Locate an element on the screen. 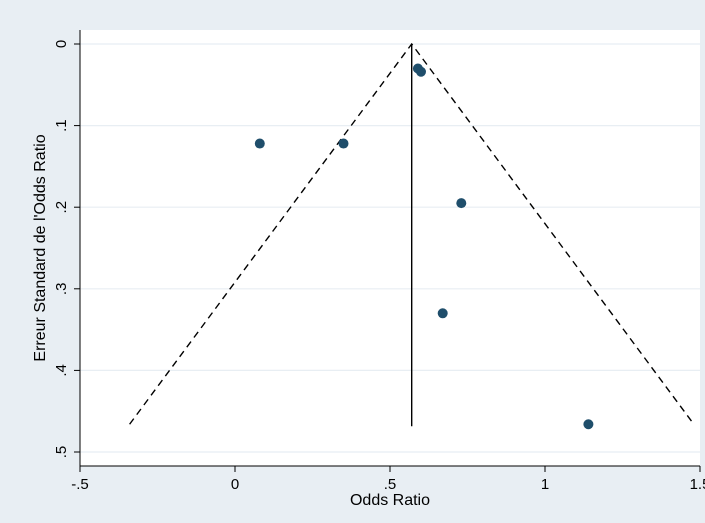 The width and height of the screenshot is (705, 523). x-tick-label: 1 is located at coordinates (545, 484).